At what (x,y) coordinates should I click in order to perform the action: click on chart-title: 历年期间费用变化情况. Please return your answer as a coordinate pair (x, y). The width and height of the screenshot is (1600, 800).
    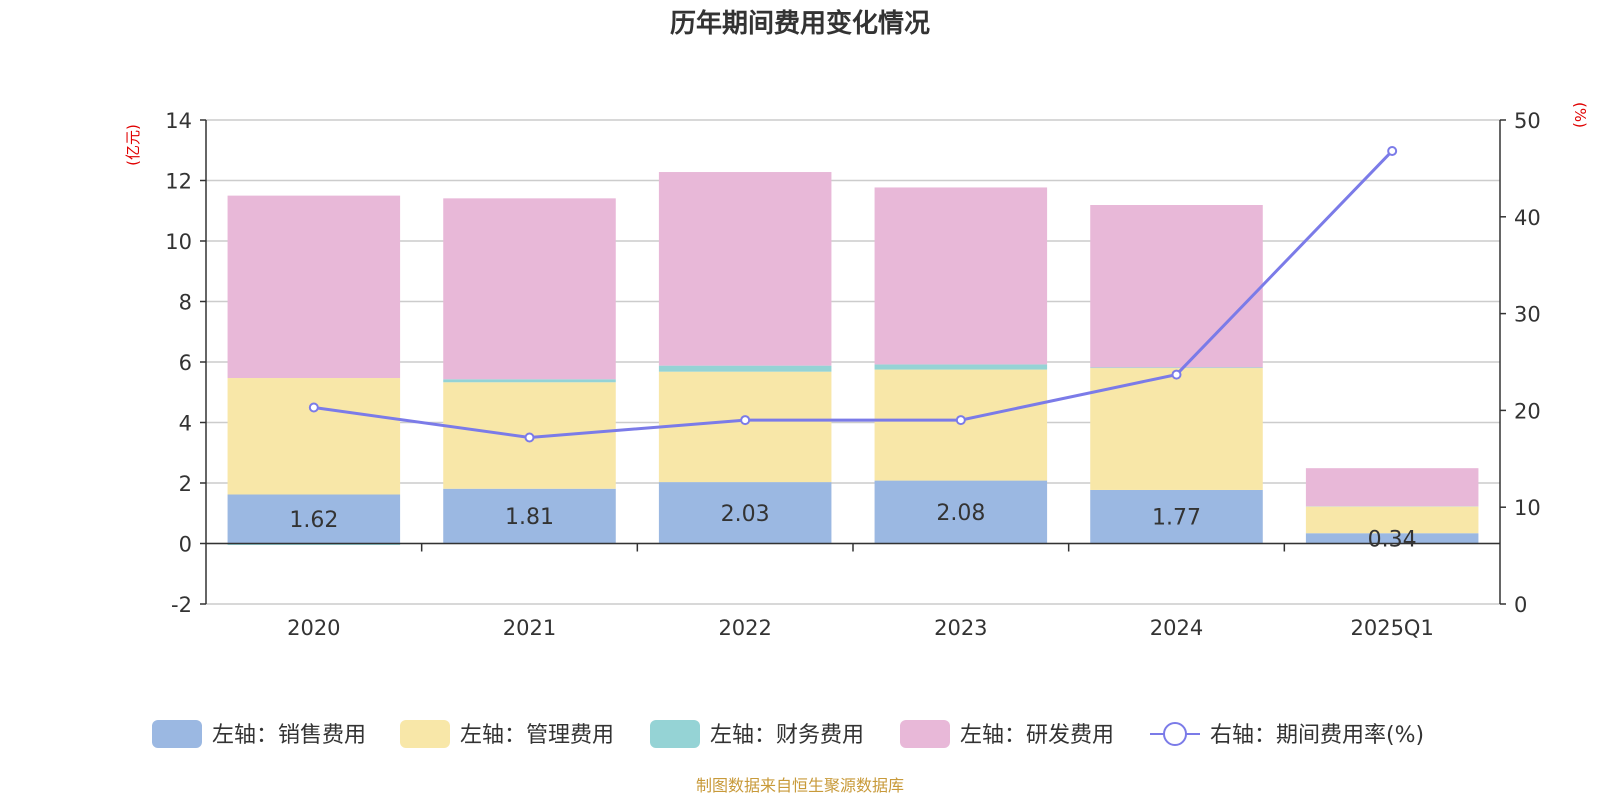
    Looking at the image, I should click on (800, 23).